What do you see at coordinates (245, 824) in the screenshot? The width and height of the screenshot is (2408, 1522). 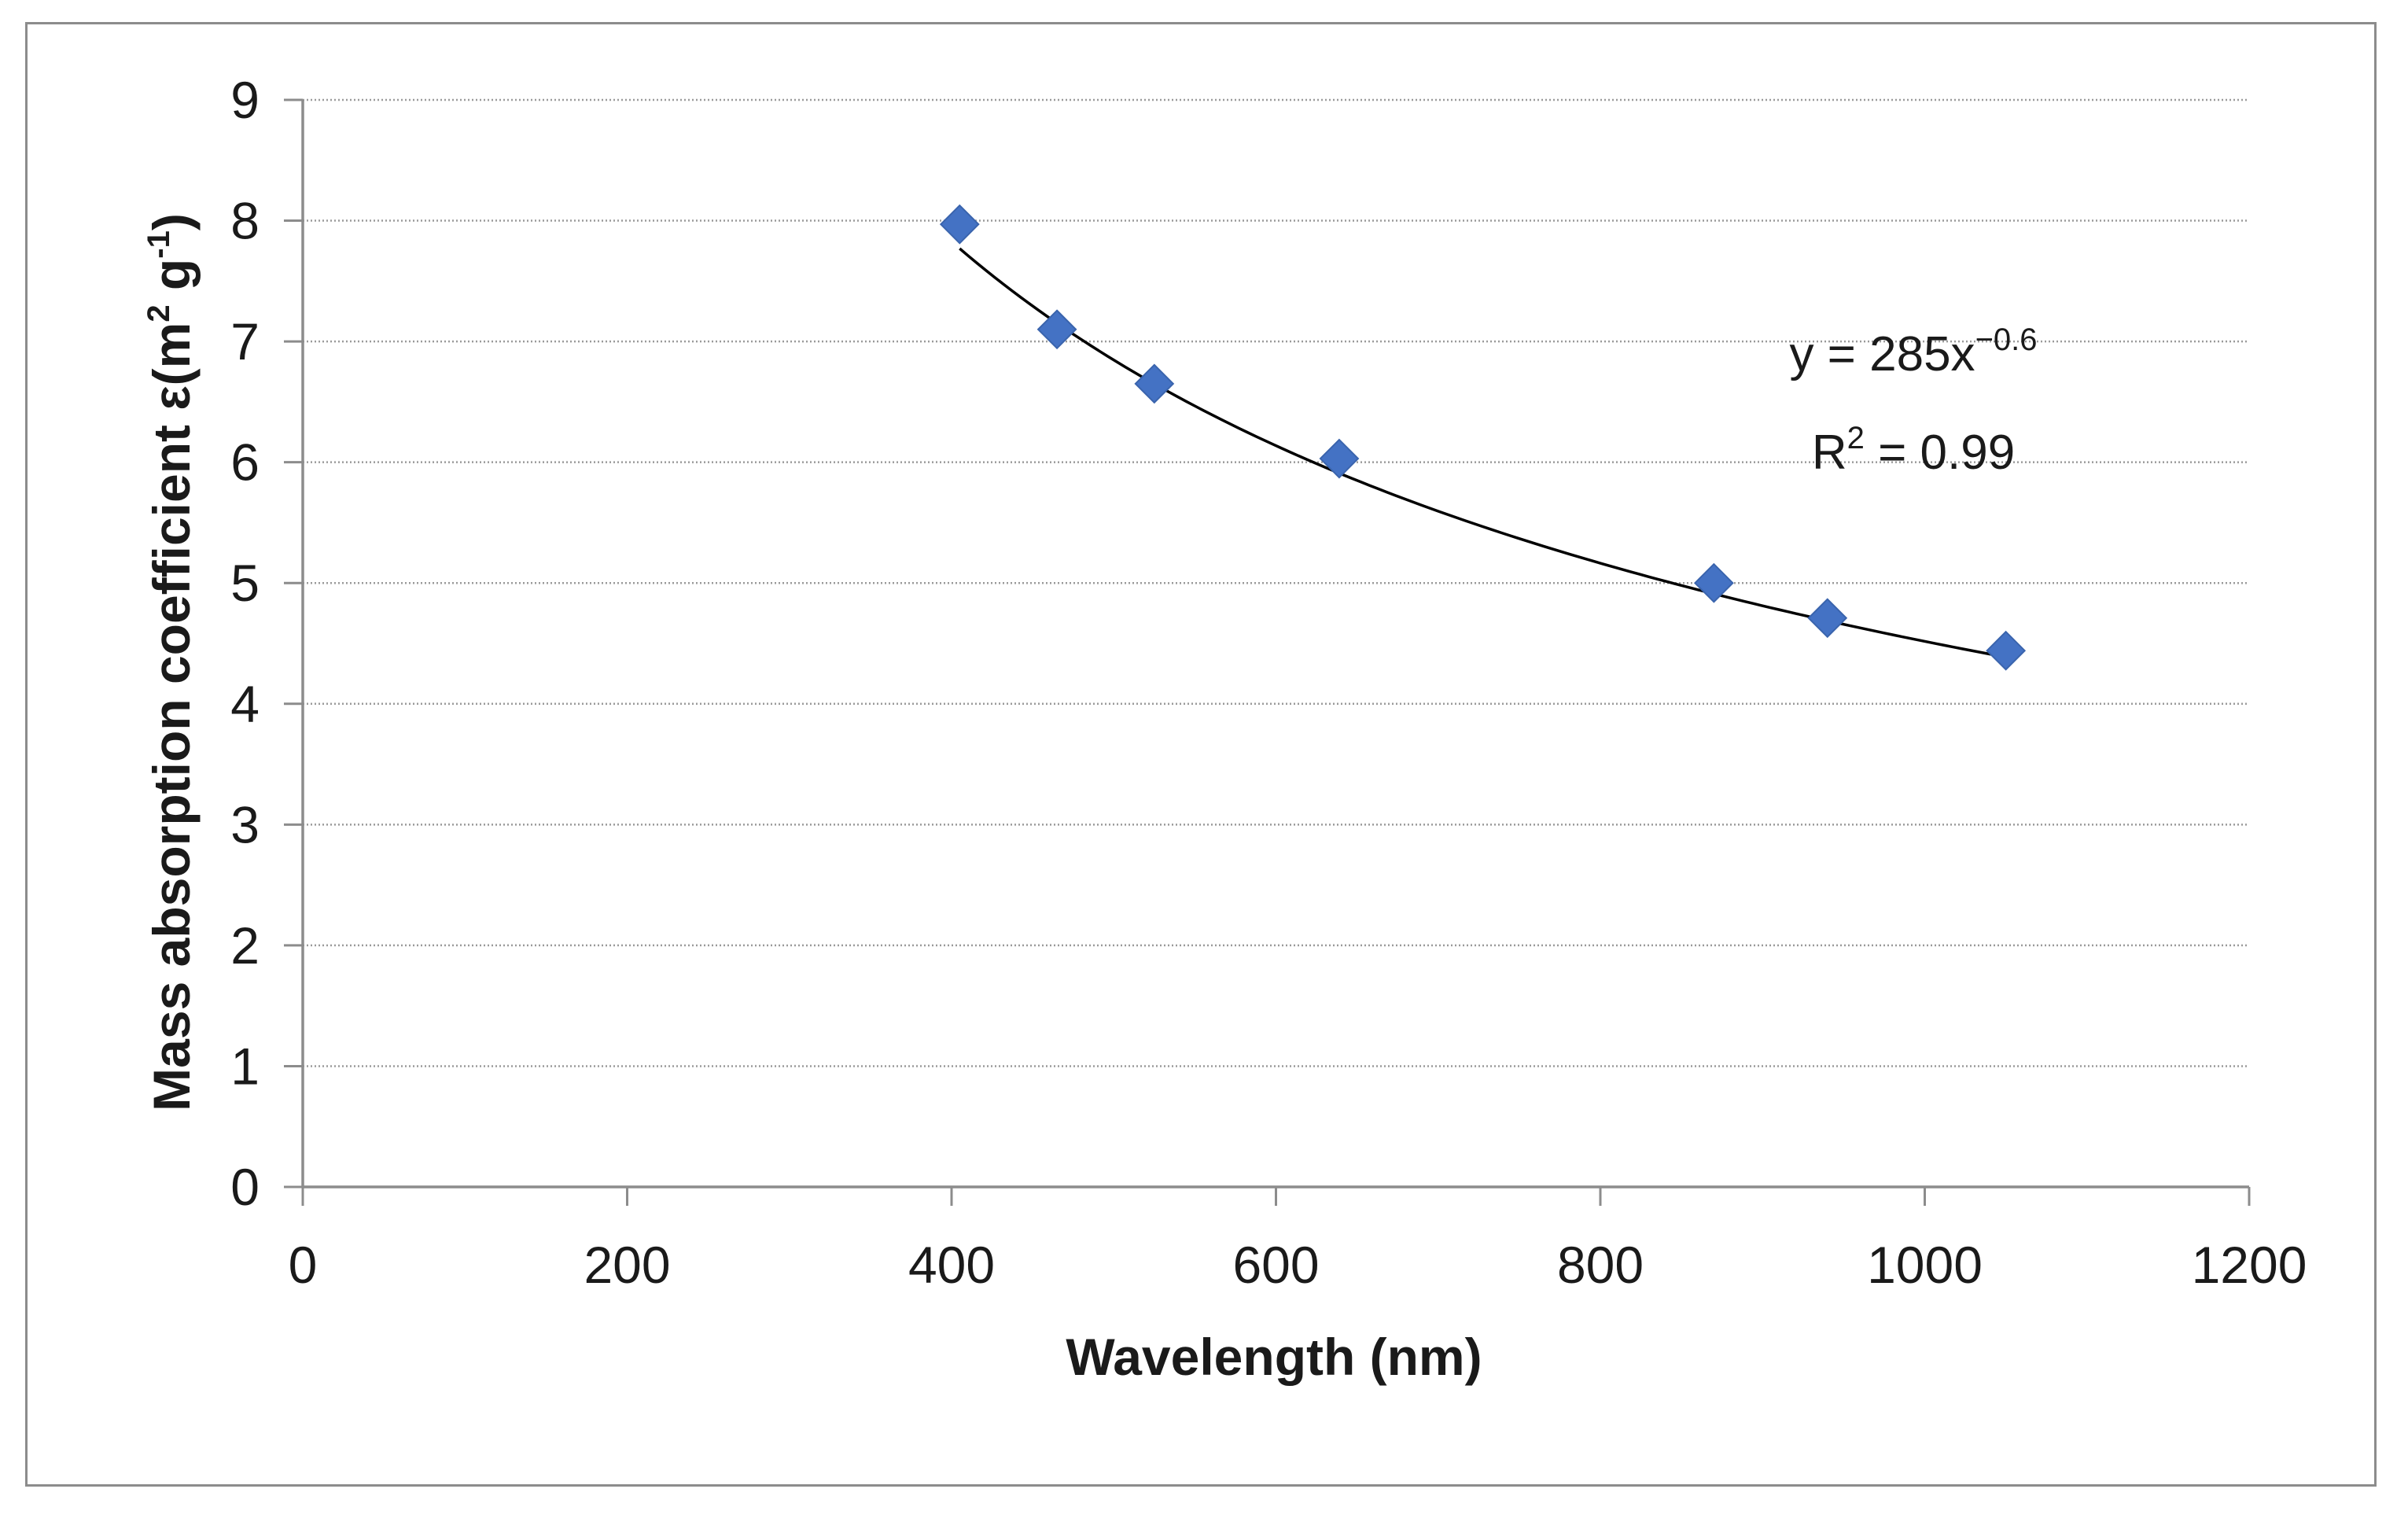 I see `y-tick-label: 3` at bounding box center [245, 824].